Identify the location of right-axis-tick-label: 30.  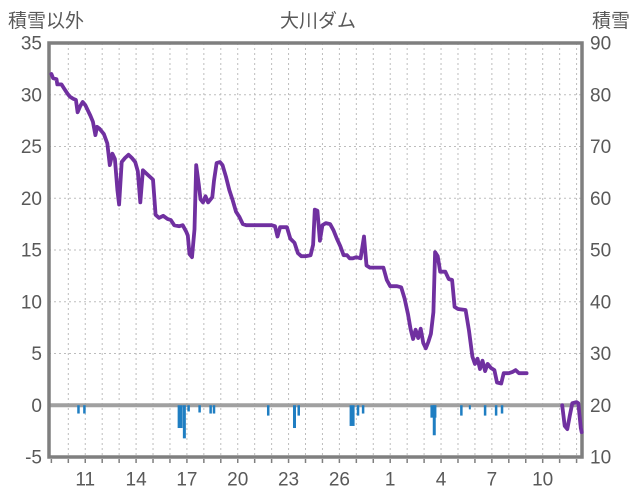
(600, 354).